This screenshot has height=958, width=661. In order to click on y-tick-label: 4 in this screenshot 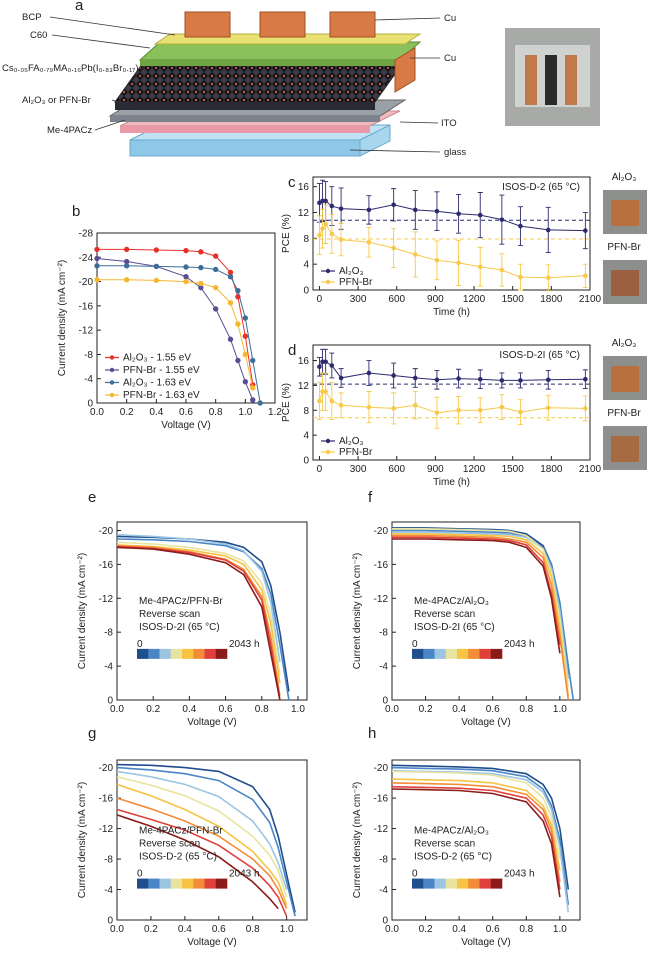, I will do `click(306, 265)`.